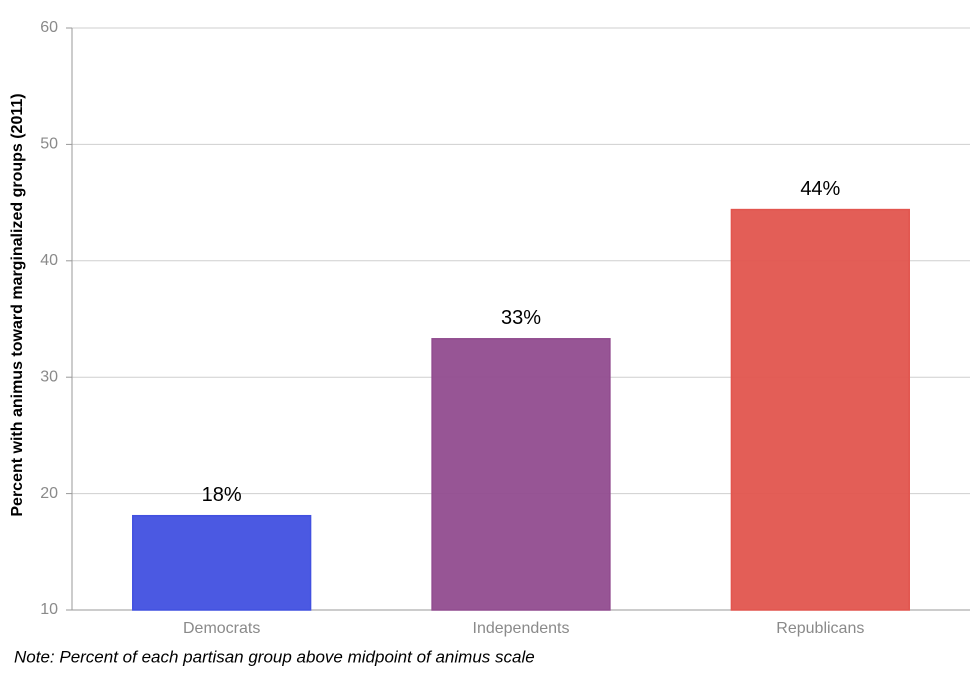 The height and width of the screenshot is (675, 977). I want to click on value-label: 44%, so click(820, 189).